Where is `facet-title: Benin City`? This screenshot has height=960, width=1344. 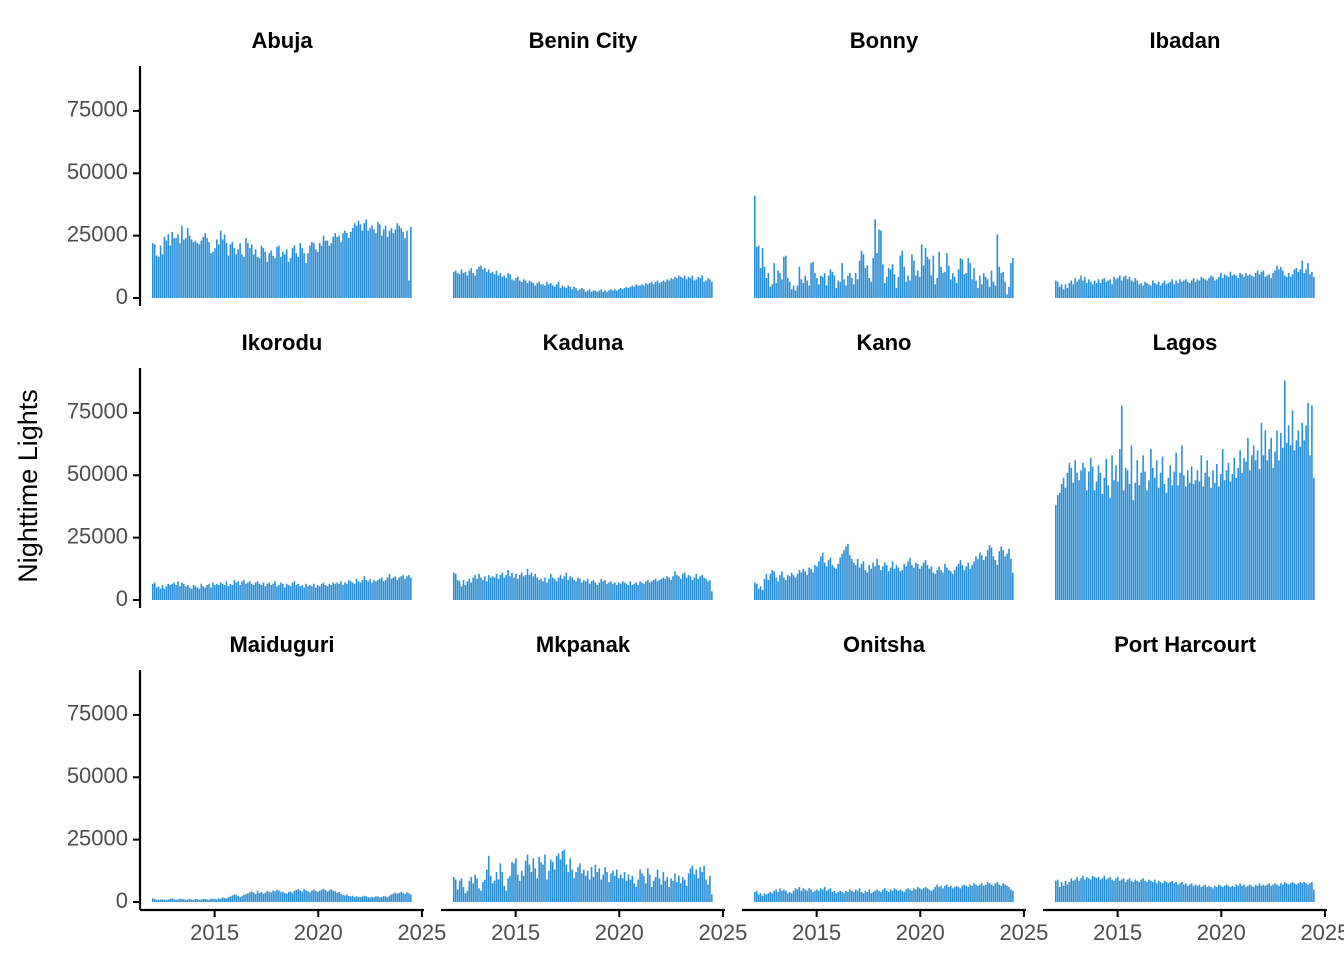
facet-title: Benin City is located at coordinates (584, 40).